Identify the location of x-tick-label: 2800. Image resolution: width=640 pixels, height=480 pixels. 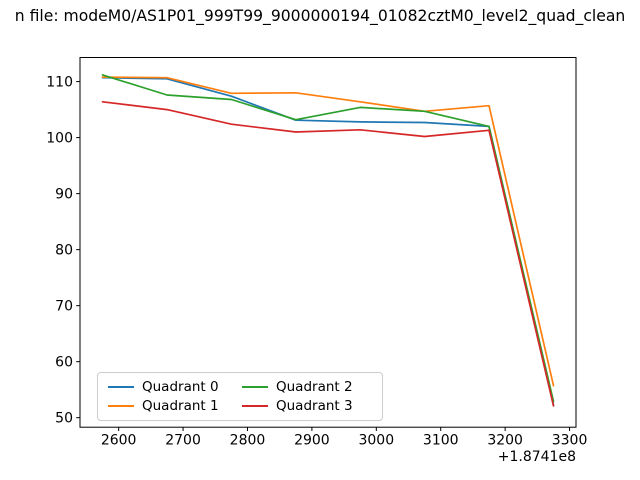
(248, 441).